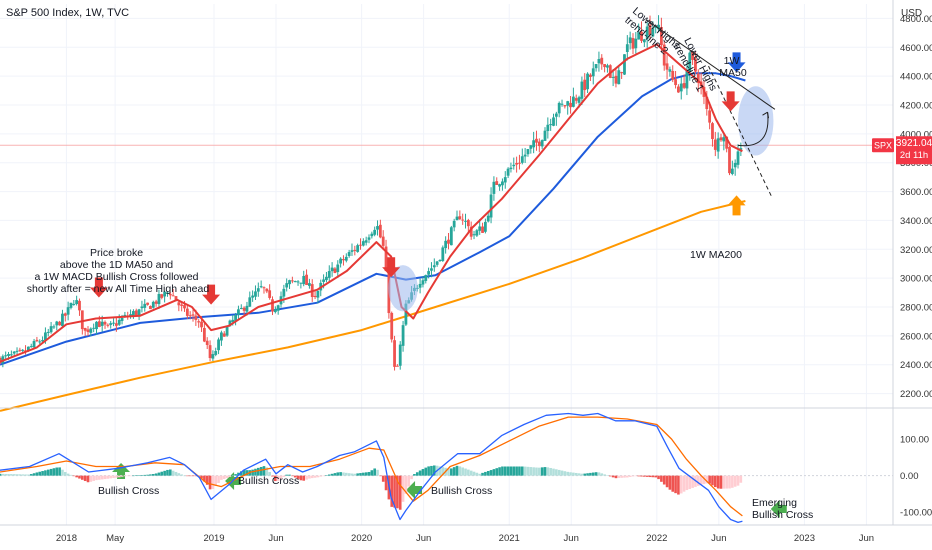 The width and height of the screenshot is (932, 550). I want to click on note-line-2: above the 1D MA50 and, so click(116, 265).